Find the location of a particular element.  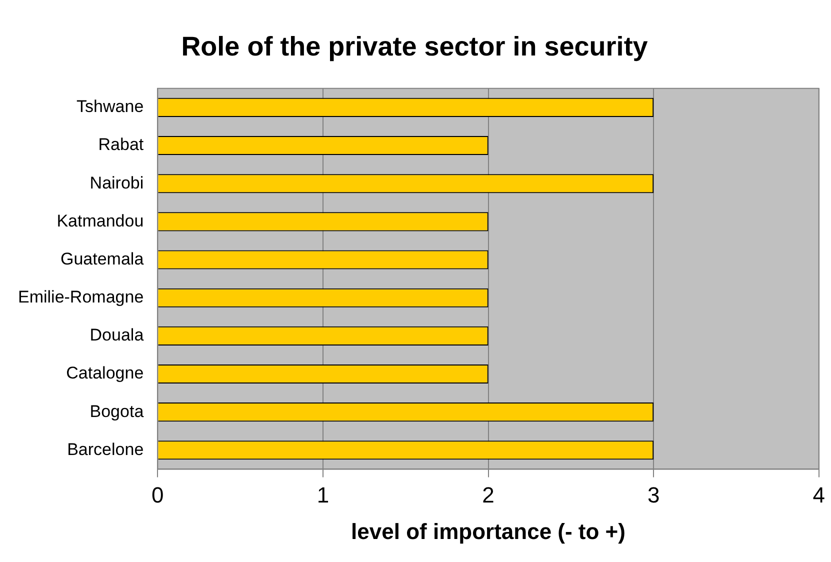

x-tick-label: 2 is located at coordinates (488, 495).